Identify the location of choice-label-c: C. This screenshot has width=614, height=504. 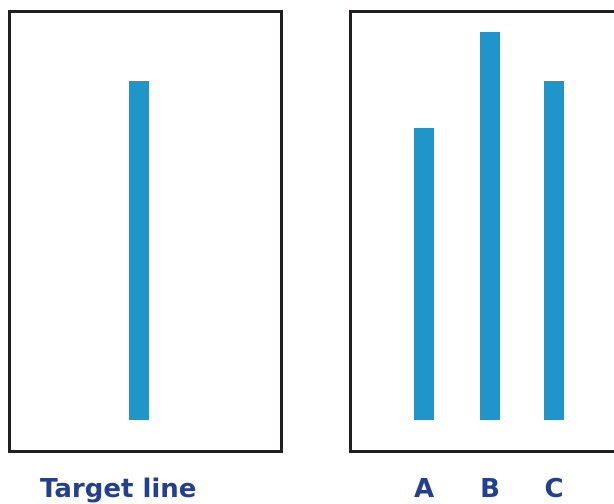
(554, 489).